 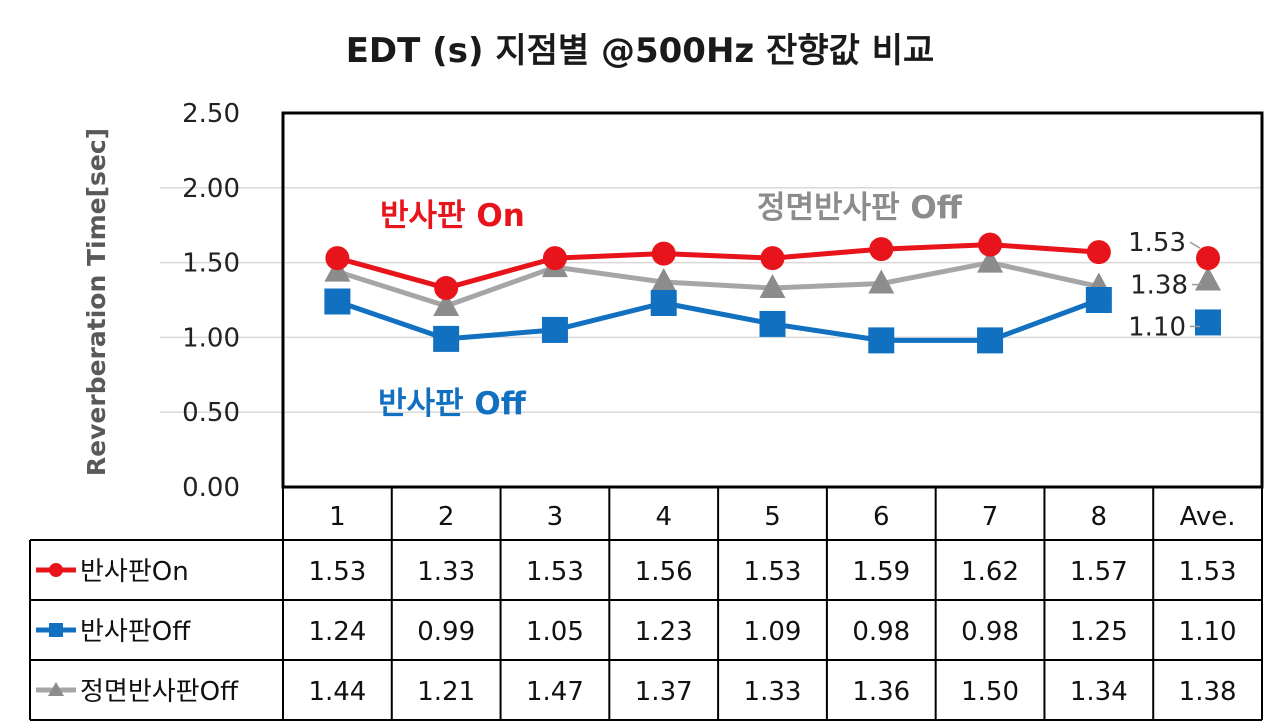 I want to click on series-annotation: 반사판 Off, so click(x=452, y=404).